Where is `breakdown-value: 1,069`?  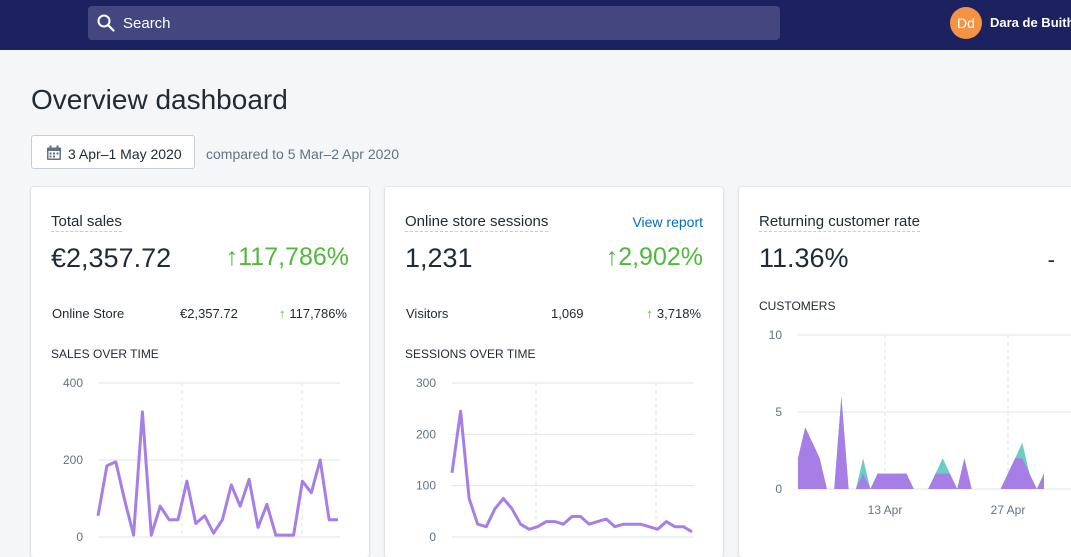 breakdown-value: 1,069 is located at coordinates (567, 313).